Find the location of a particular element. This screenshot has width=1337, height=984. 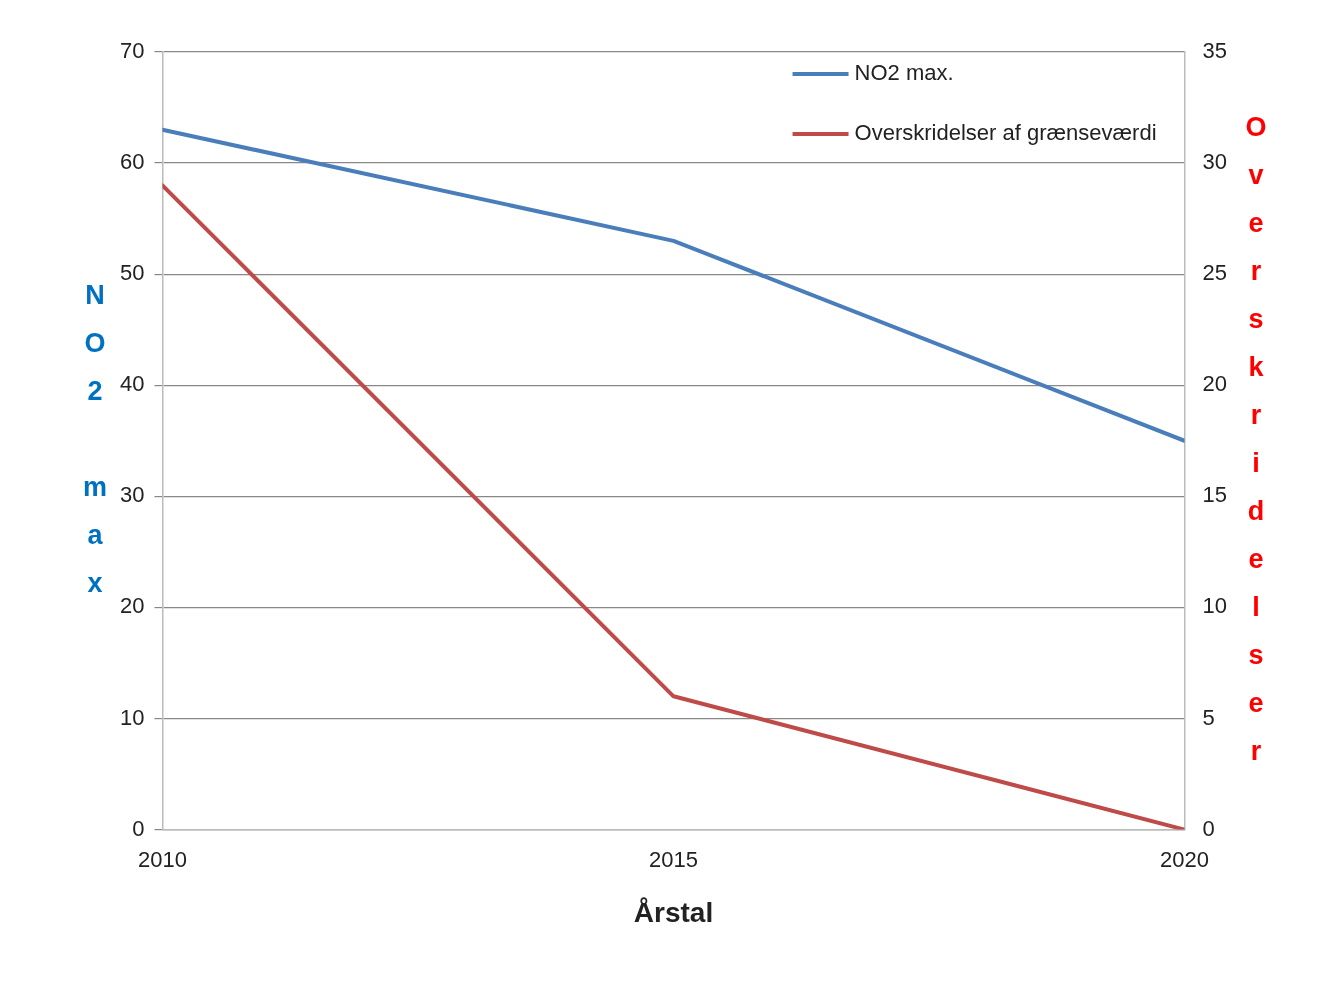

y2-tick-label: 5 is located at coordinates (1208, 717).